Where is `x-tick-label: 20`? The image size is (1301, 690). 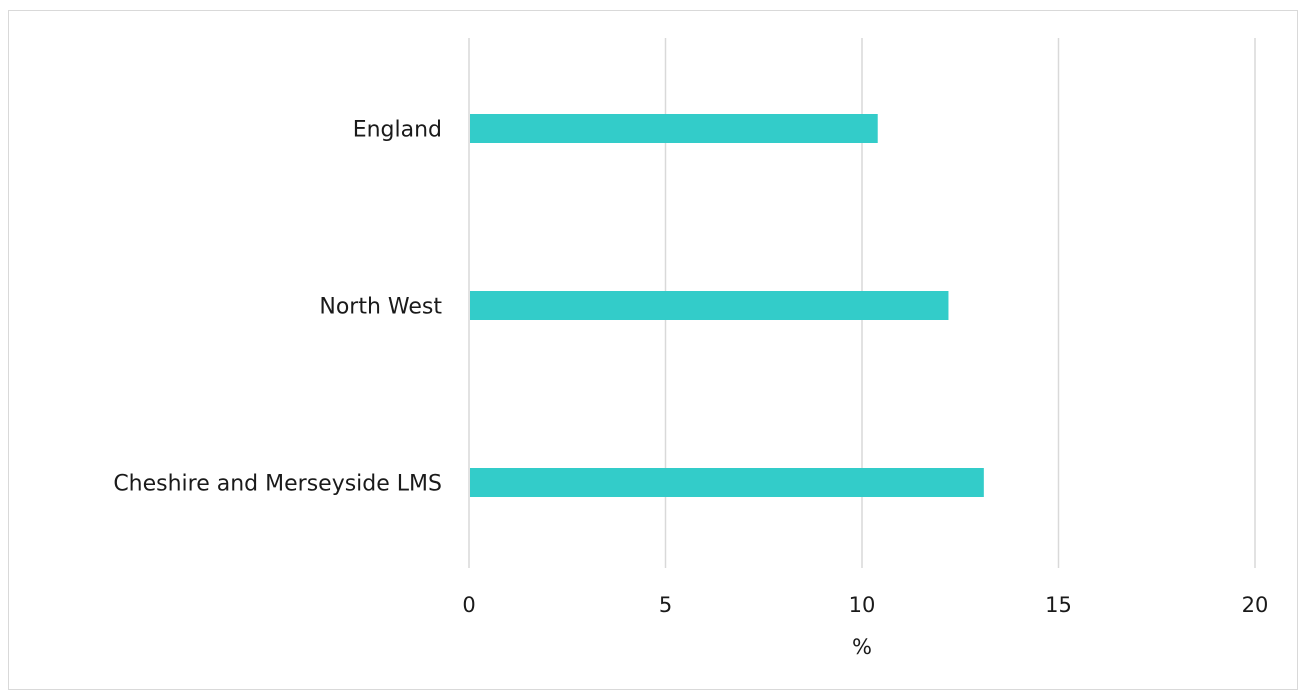 x-tick-label: 20 is located at coordinates (1255, 605).